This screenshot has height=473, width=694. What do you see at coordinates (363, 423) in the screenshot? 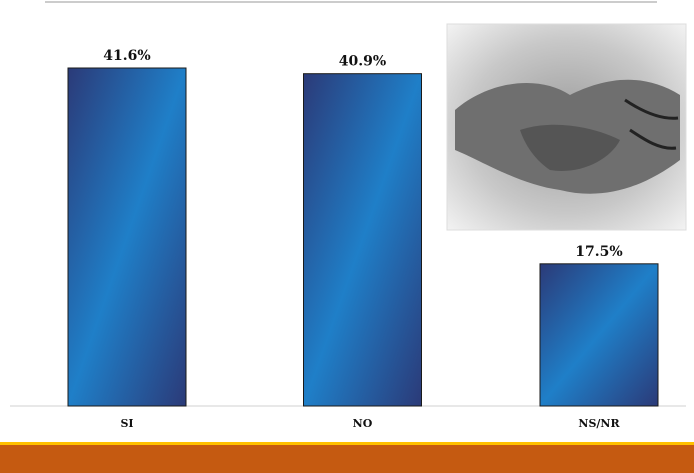
I see `category-label: NO` at bounding box center [363, 423].